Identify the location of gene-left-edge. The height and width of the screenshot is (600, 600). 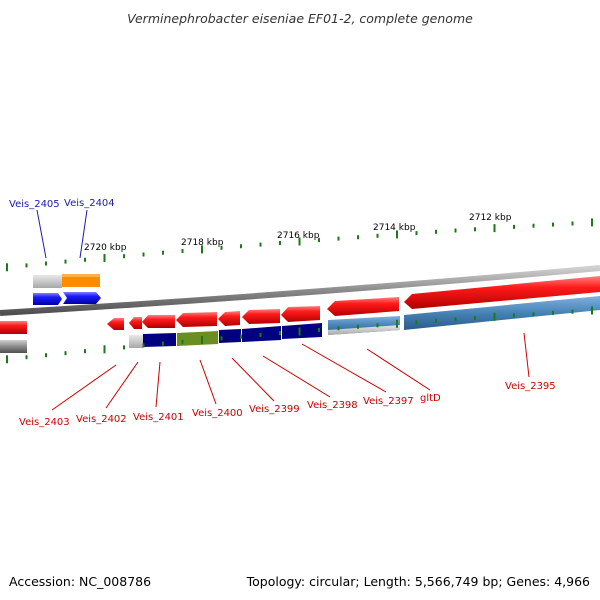
(13, 327).